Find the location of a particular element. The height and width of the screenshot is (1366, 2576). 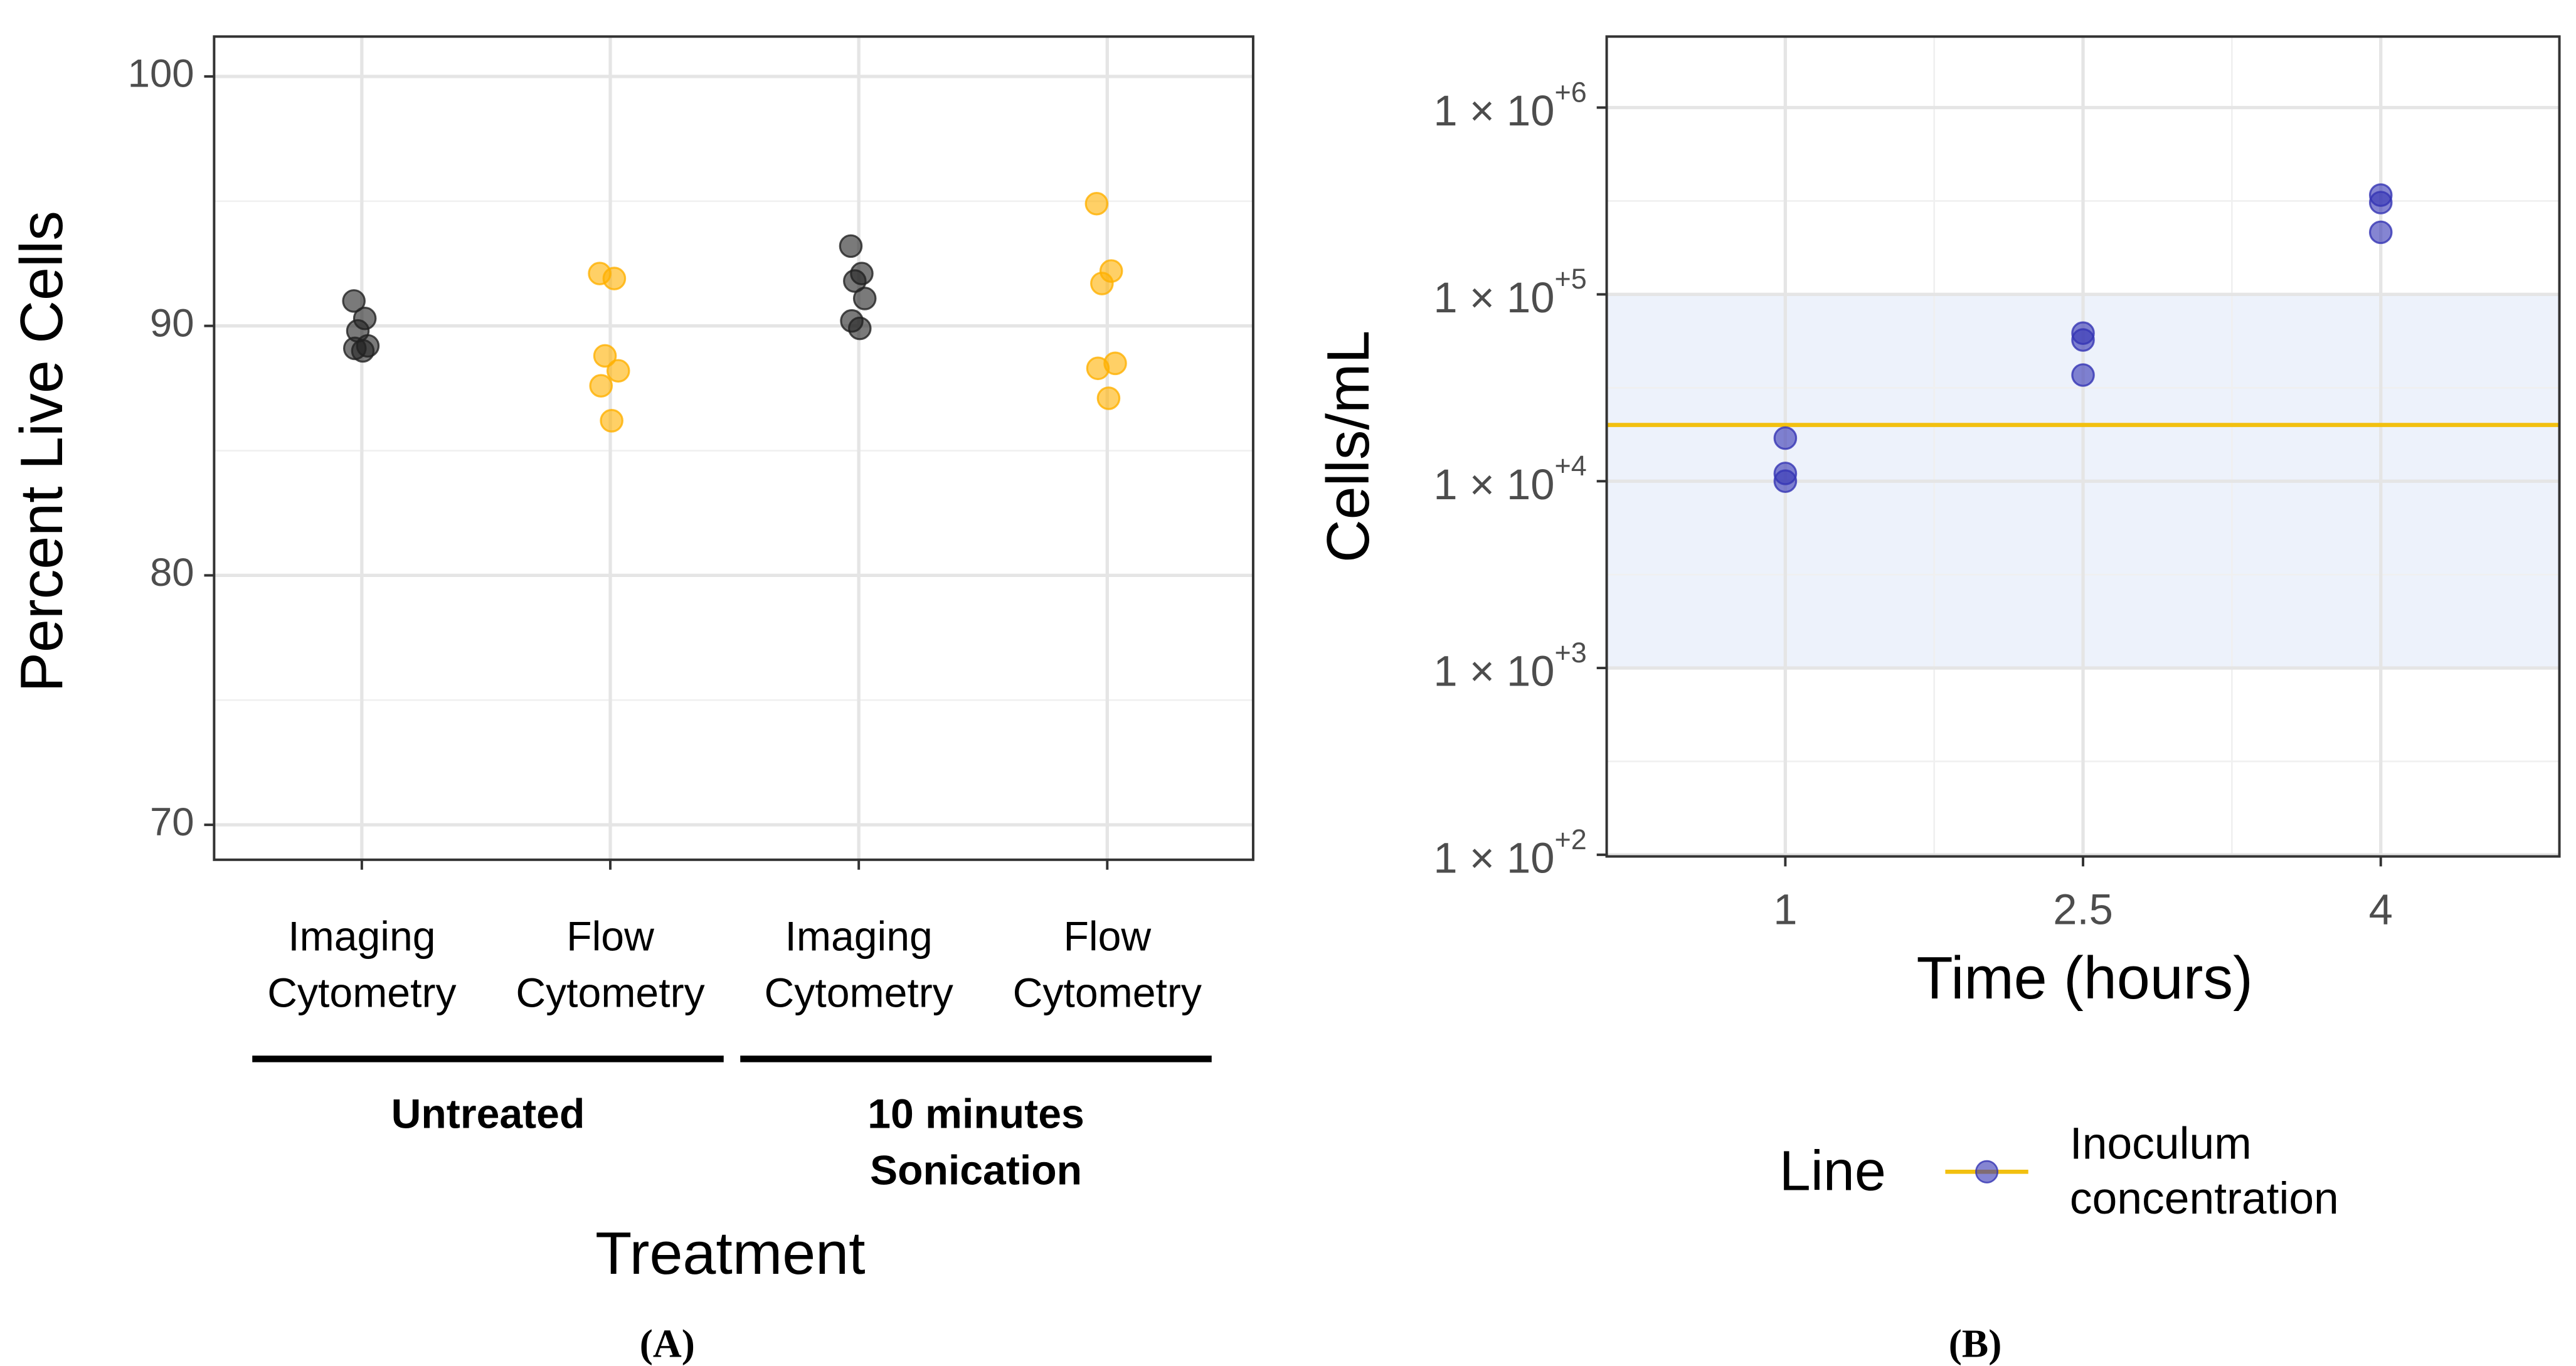

legend-label: Inoculum is located at coordinates (2161, 1144).